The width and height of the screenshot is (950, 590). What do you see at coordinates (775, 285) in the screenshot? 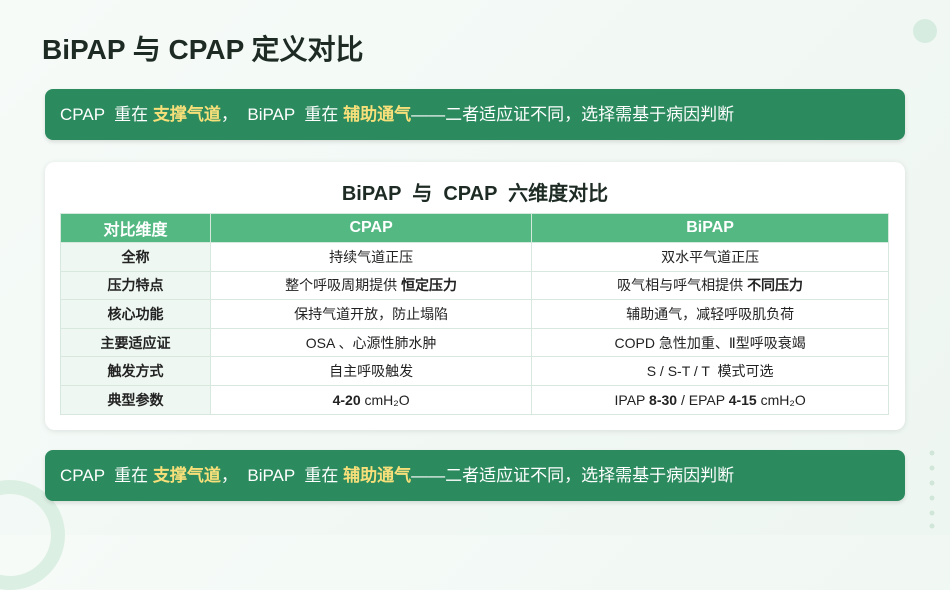
I see `bold-text: 不同压力` at bounding box center [775, 285].